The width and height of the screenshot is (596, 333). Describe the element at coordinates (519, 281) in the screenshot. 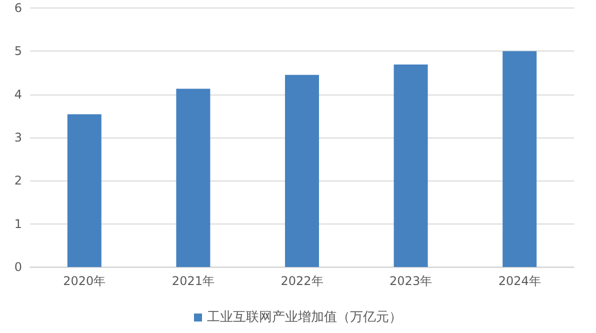

I see `x-tick-label: 2024年` at that location.